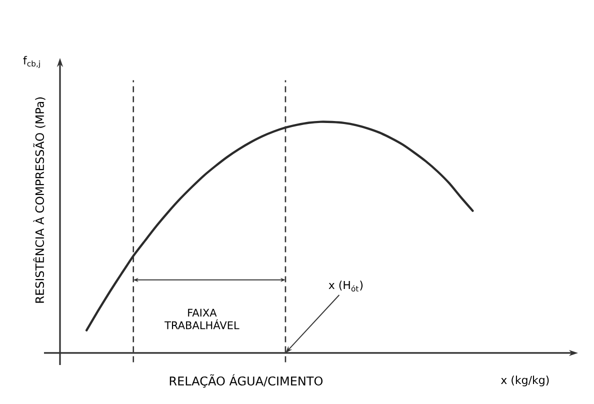  What do you see at coordinates (39, 200) in the screenshot?
I see `y-axis-title: RESISTÊNCIA À COMPRESSÃO (MPa)` at bounding box center [39, 200].